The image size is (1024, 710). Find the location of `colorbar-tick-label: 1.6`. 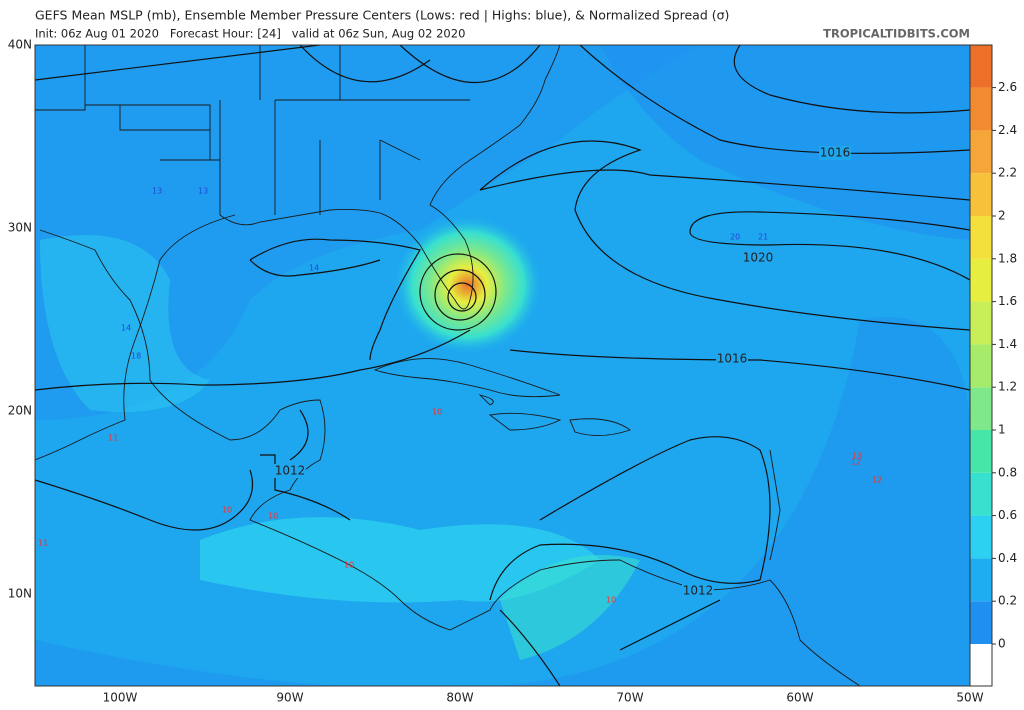

colorbar-tick-label: 1.6 is located at coordinates (1007, 301).